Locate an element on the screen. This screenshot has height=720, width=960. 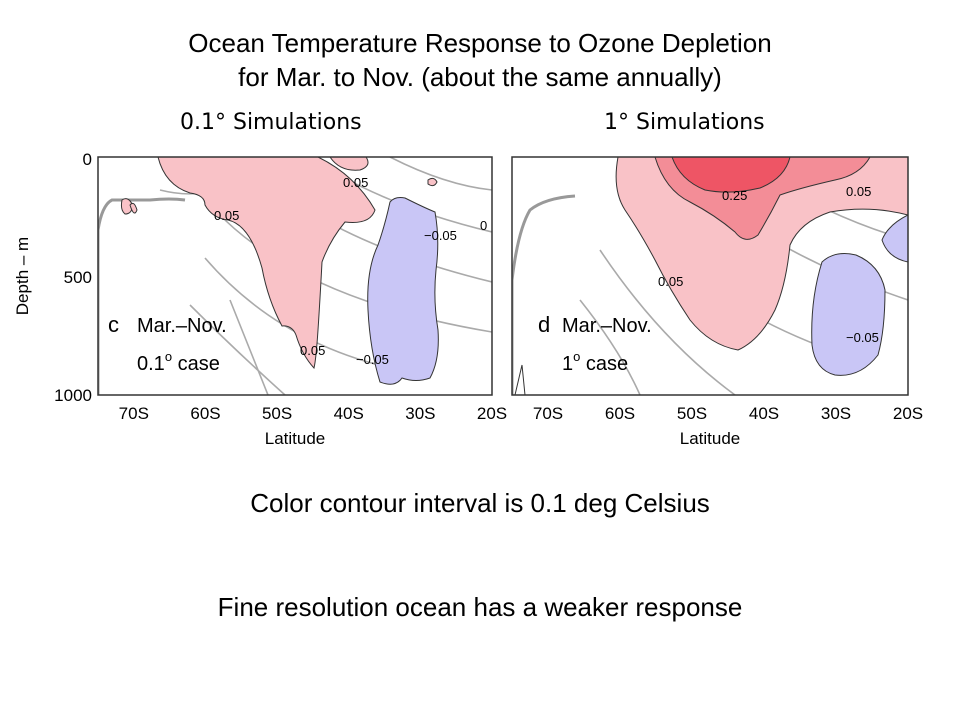
y-axis-label: Depth – m is located at coordinates (22, 276).